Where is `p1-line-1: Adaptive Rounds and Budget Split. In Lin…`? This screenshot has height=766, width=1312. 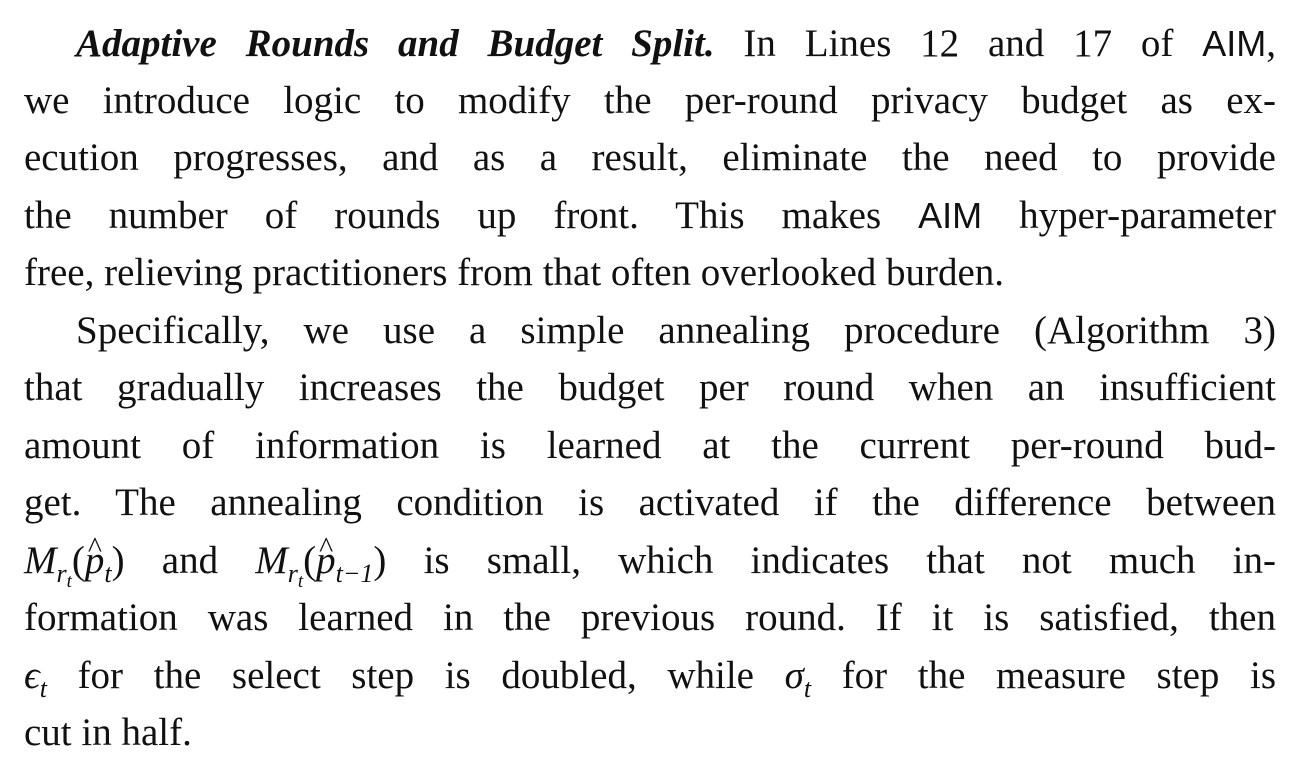 p1-line-1: Adaptive Rounds and Budget Split. In Lin… is located at coordinates (676, 44).